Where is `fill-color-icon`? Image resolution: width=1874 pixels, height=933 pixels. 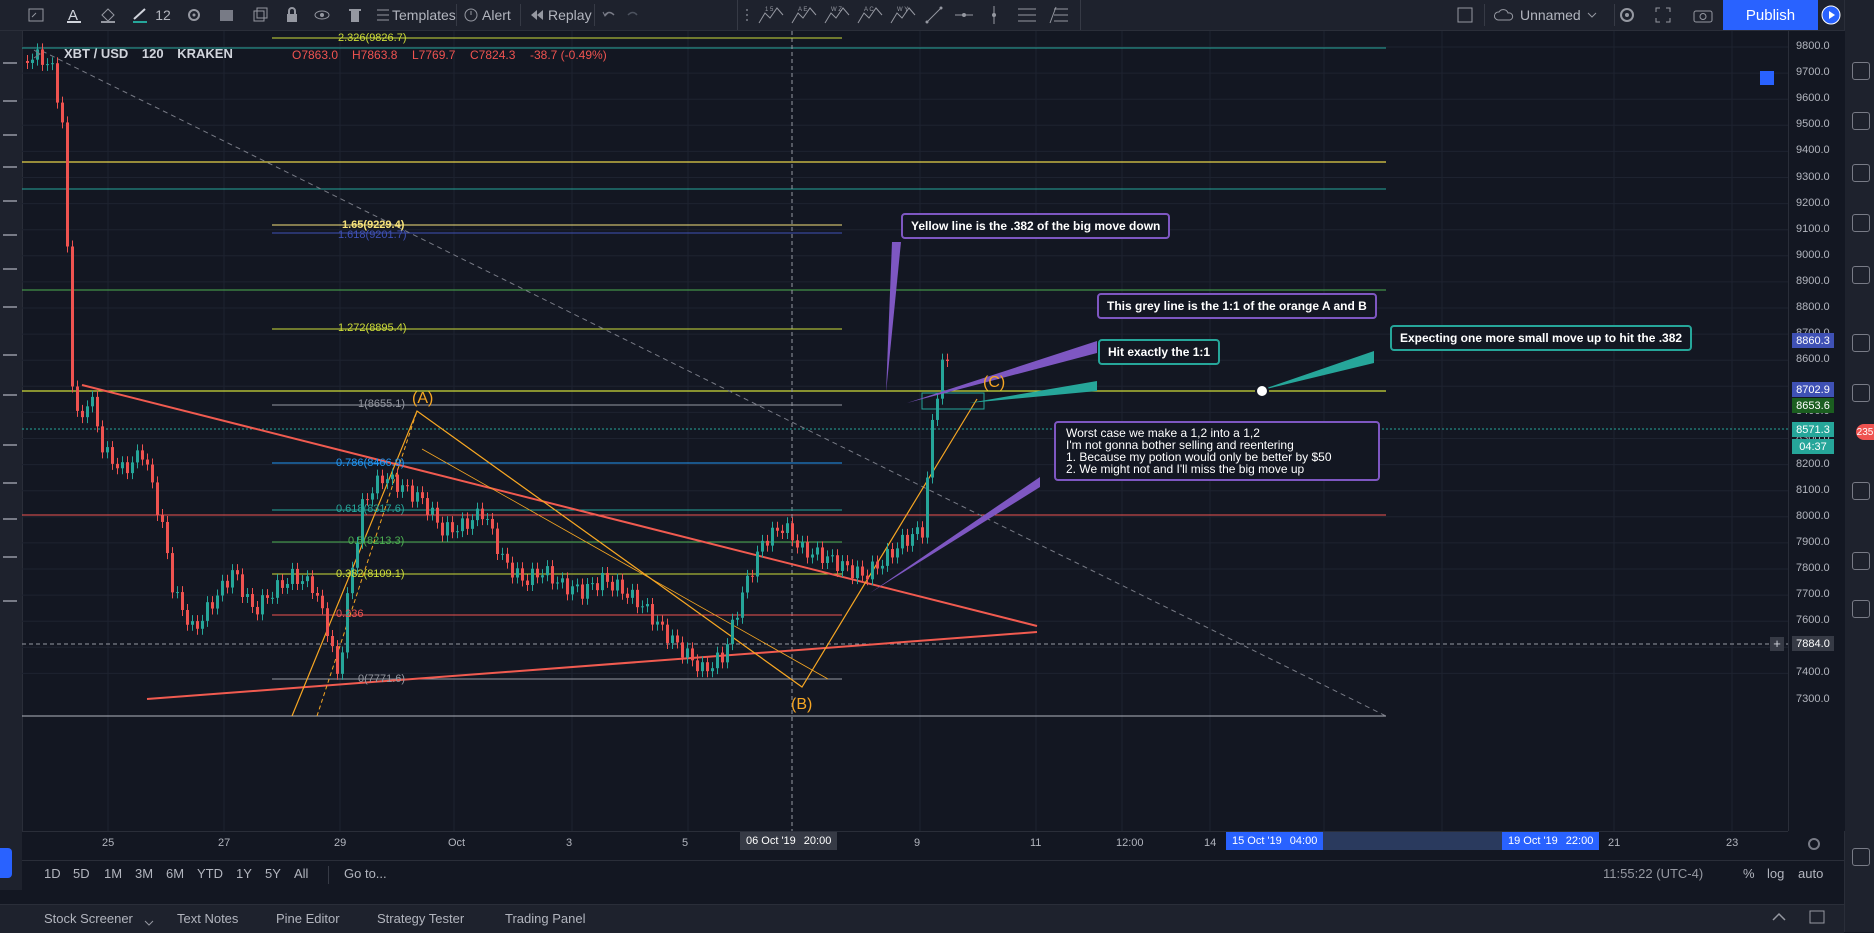
fill-color-icon is located at coordinates (108, 15).